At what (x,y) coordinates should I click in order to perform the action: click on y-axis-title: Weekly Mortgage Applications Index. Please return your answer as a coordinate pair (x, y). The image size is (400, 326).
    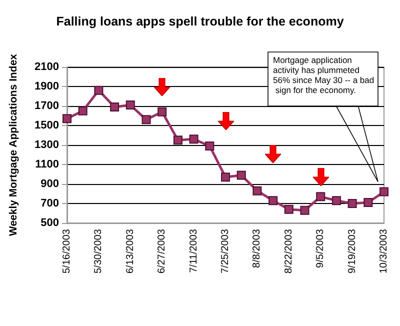
    Looking at the image, I should click on (14, 145).